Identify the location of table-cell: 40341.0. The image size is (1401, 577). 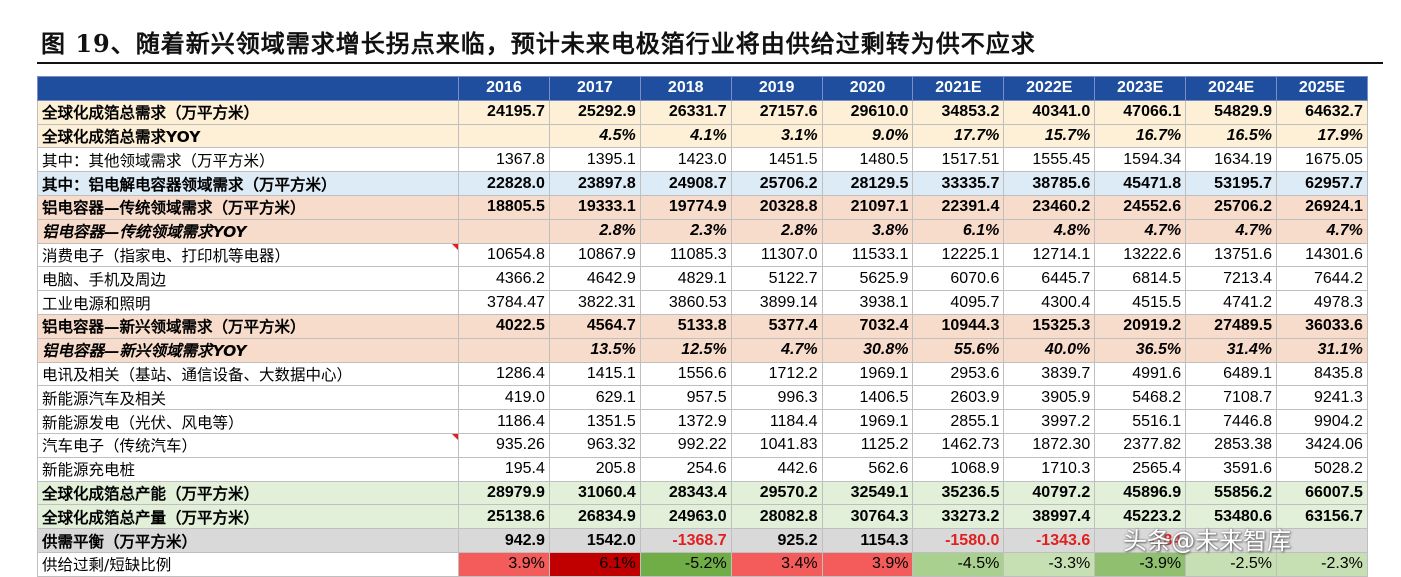
(1049, 112).